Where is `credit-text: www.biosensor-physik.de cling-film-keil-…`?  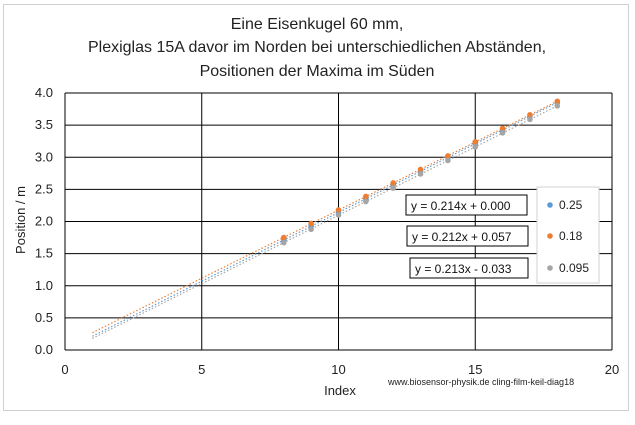
credit-text: www.biosensor-physik.de cling-film-keil-… is located at coordinates (480, 382).